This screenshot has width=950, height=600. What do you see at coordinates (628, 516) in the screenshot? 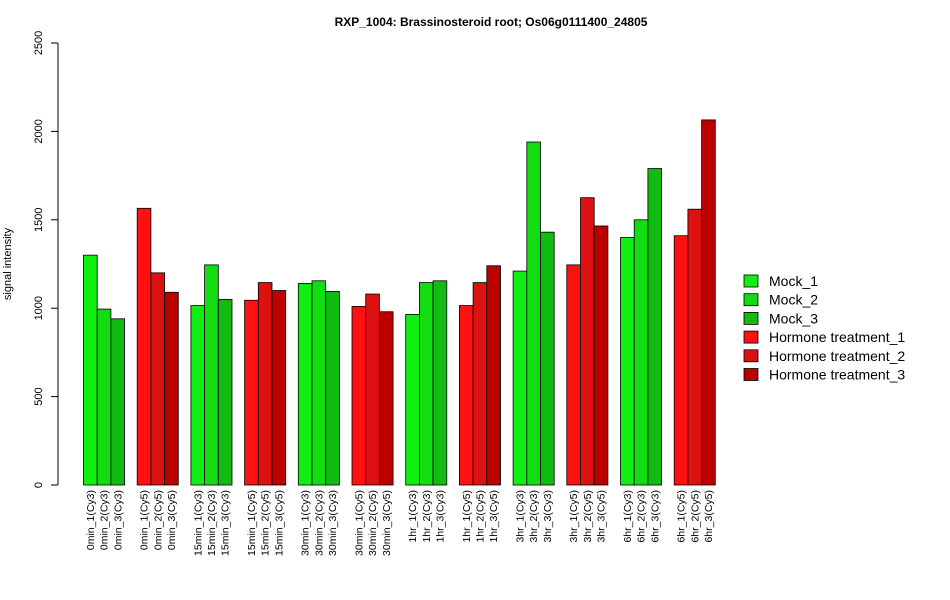
I see `x-tick-label: 6hr_1(Cy3)` at bounding box center [628, 516].